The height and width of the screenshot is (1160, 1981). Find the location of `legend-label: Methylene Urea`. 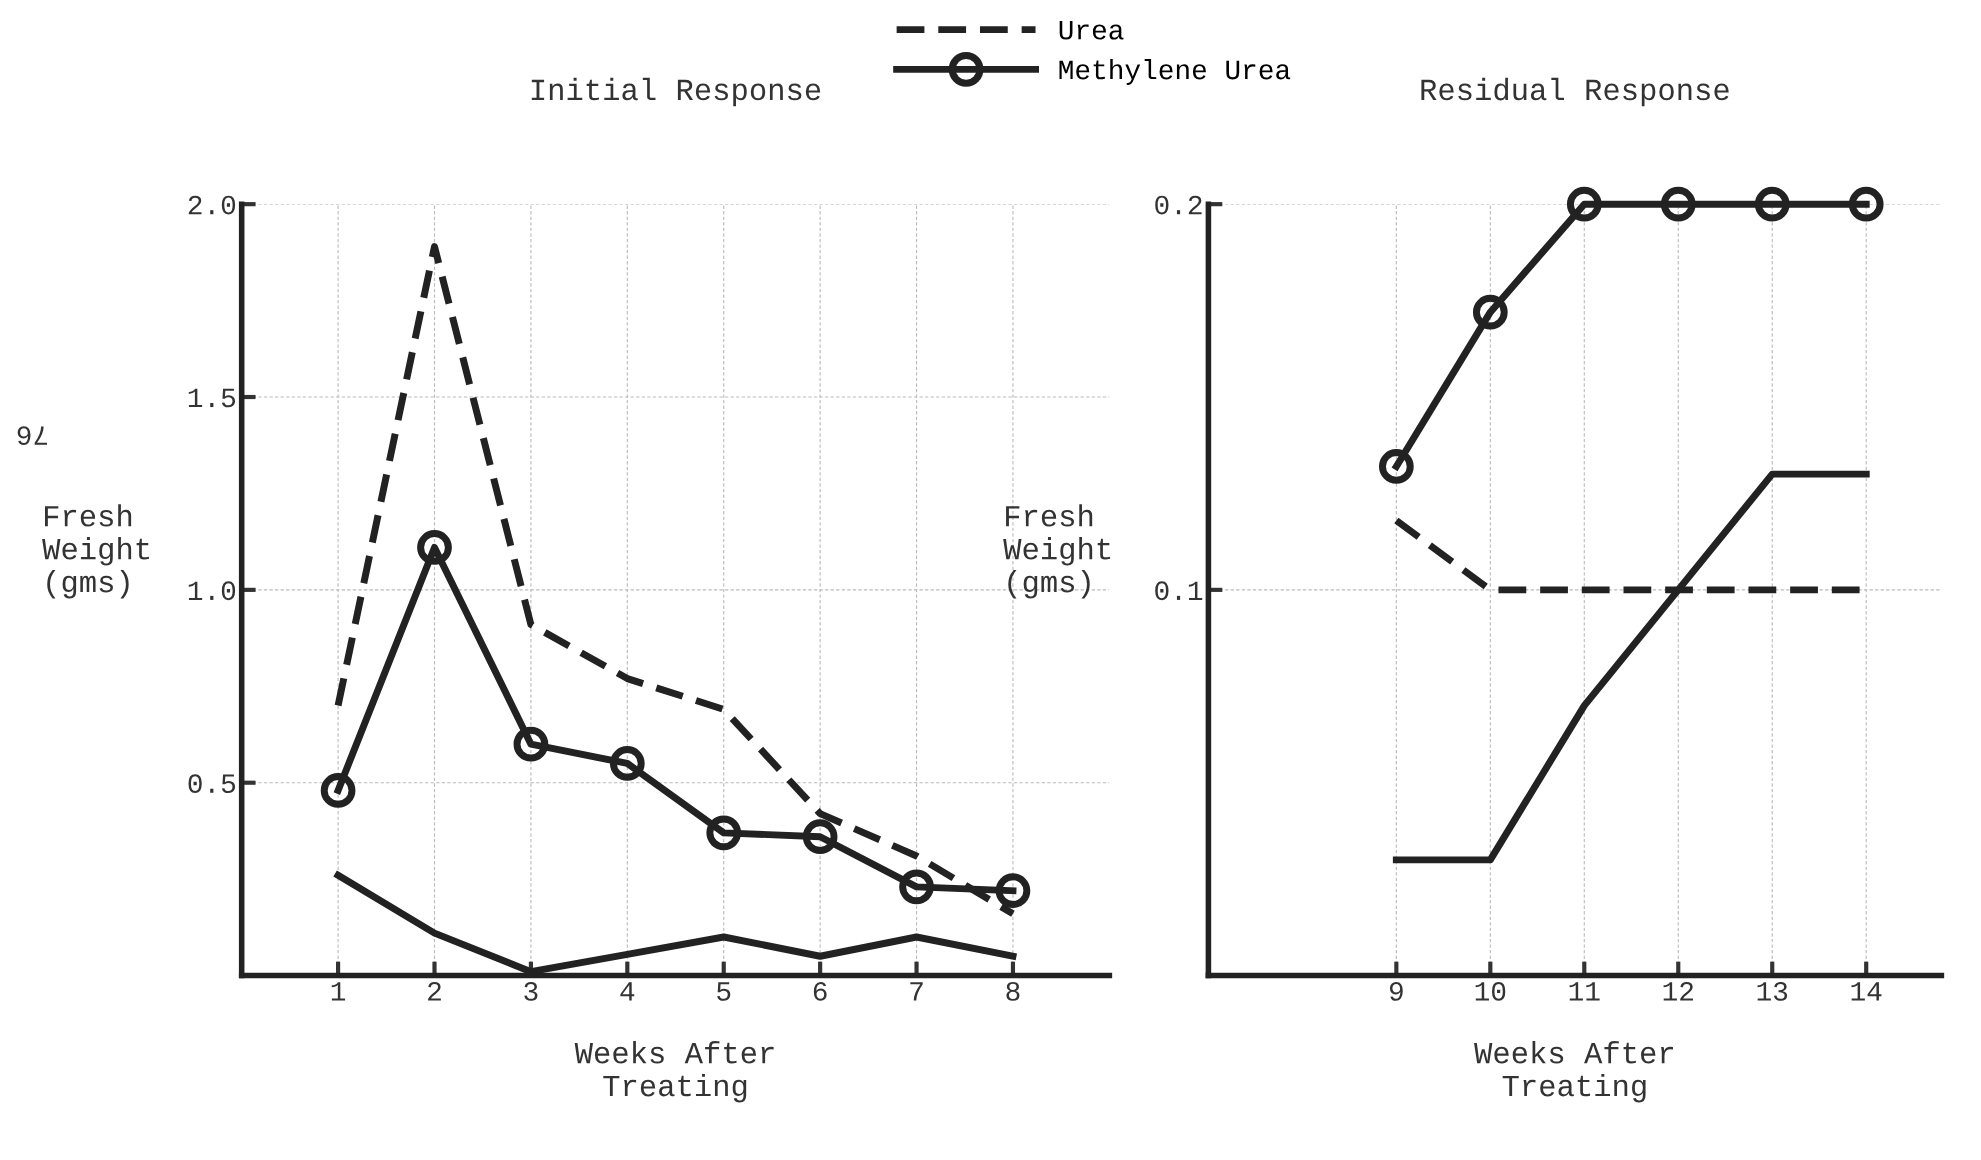

legend-label: Methylene Urea is located at coordinates (1175, 71).